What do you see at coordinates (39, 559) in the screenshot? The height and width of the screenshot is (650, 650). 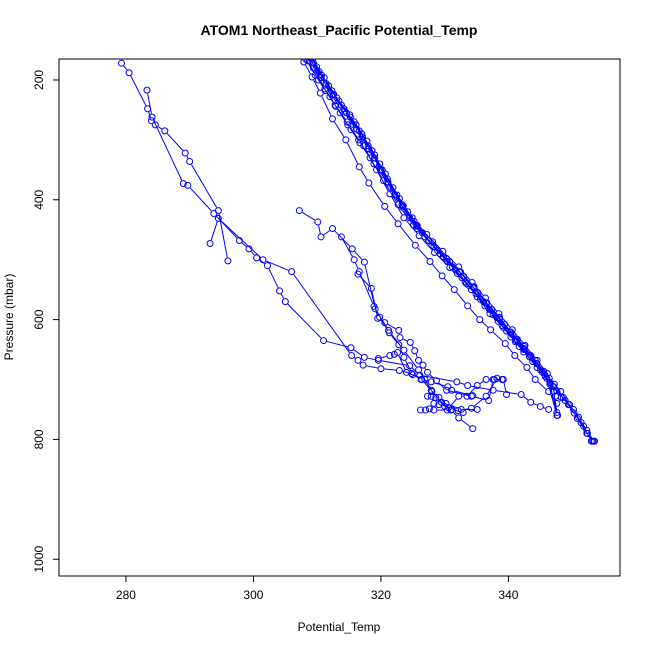 I see `y-tick-label: 1000` at bounding box center [39, 559].